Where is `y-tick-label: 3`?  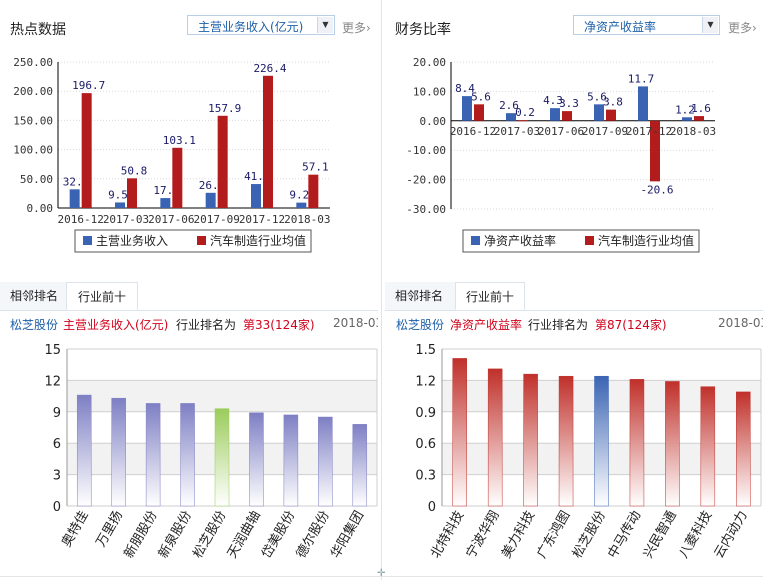
y-tick-label: 3 is located at coordinates (57, 476).